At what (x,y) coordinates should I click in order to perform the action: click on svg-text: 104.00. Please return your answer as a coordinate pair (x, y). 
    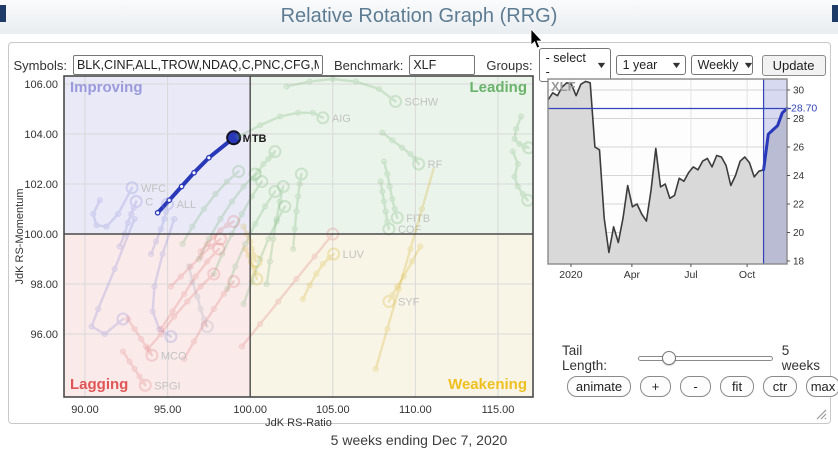
    Looking at the image, I should click on (41, 135).